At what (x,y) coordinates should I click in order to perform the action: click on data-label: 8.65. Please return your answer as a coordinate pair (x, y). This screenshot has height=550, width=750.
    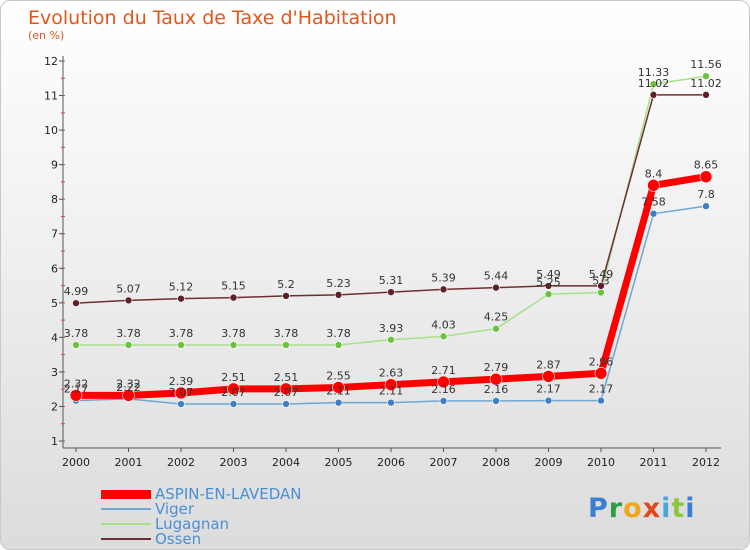
    Looking at the image, I should click on (706, 165).